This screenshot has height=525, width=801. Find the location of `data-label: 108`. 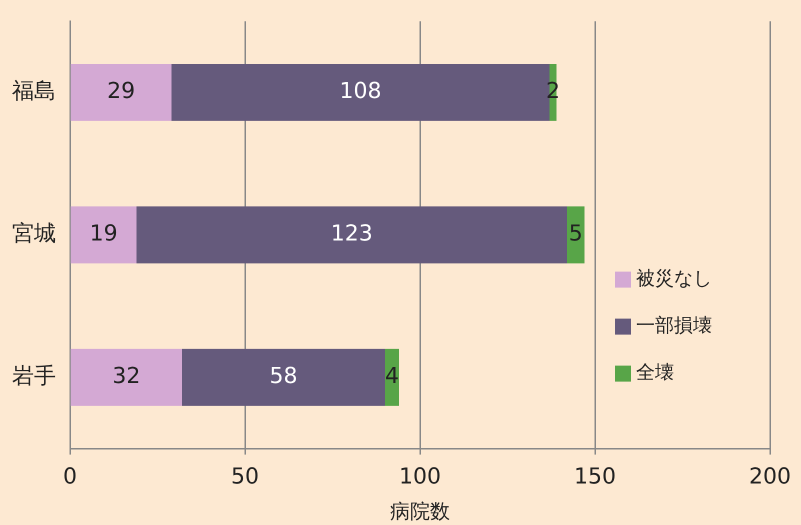

data-label: 108 is located at coordinates (361, 91).